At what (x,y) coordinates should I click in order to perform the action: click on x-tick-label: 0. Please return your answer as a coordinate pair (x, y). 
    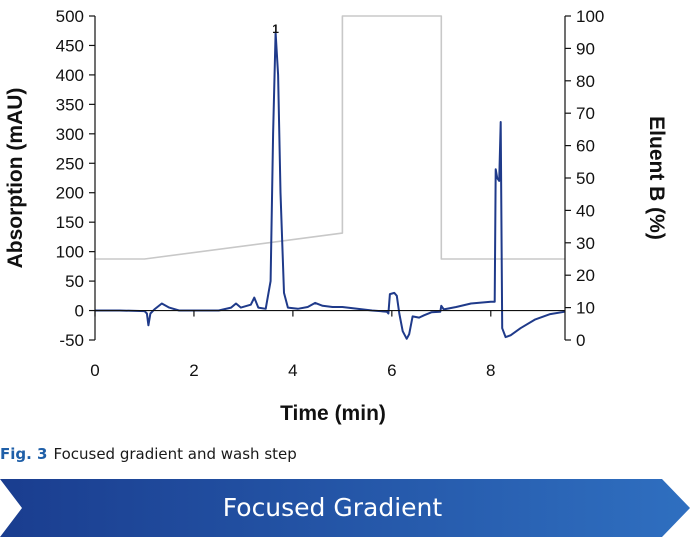
    Looking at the image, I should click on (94, 370).